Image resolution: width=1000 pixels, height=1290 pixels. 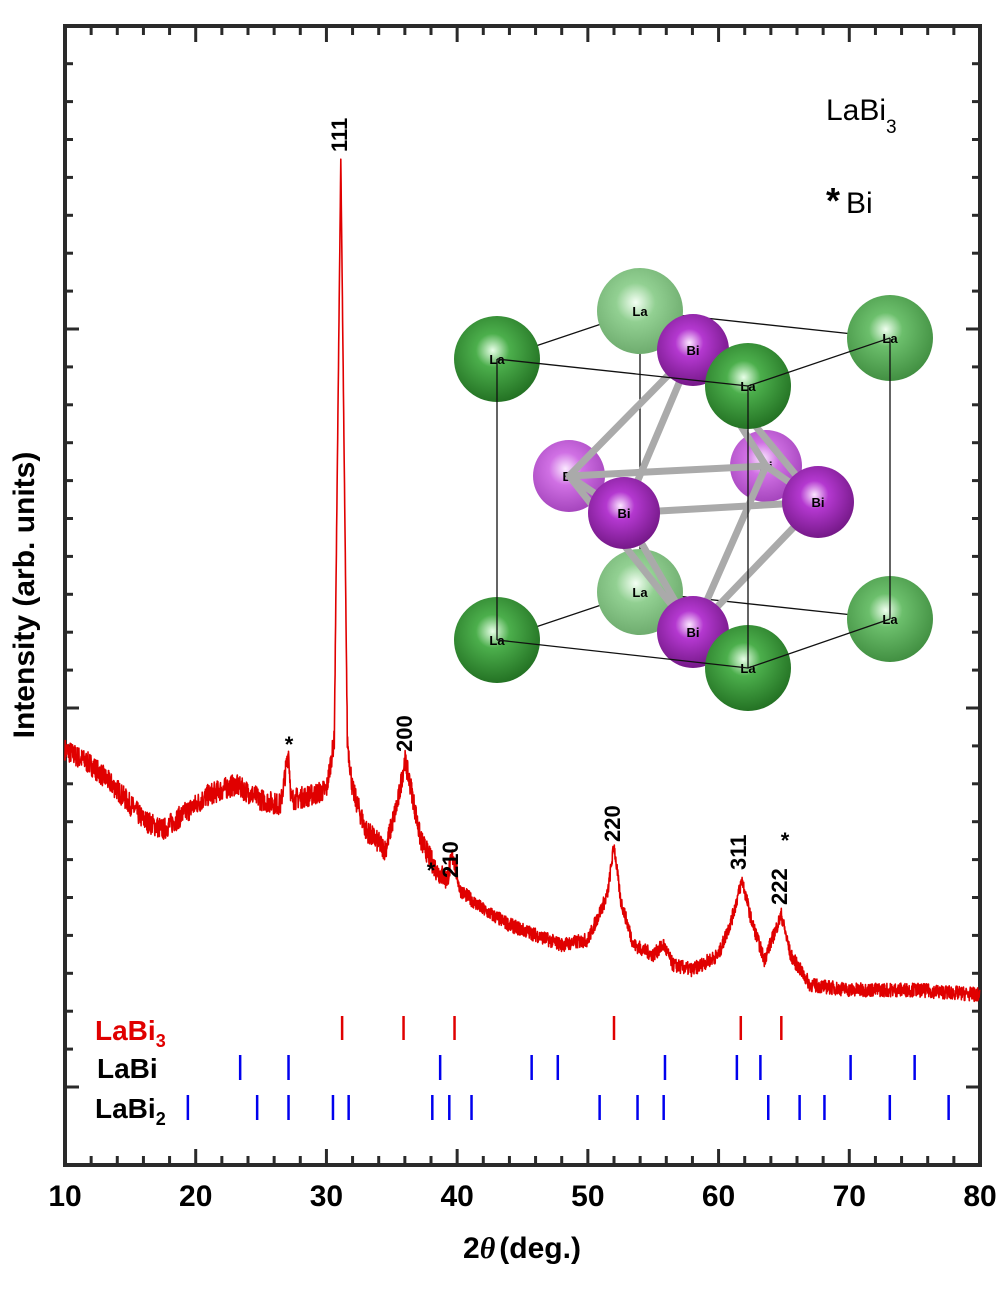 What do you see at coordinates (326, 1196) in the screenshot?
I see `x-tick-label: 30` at bounding box center [326, 1196].